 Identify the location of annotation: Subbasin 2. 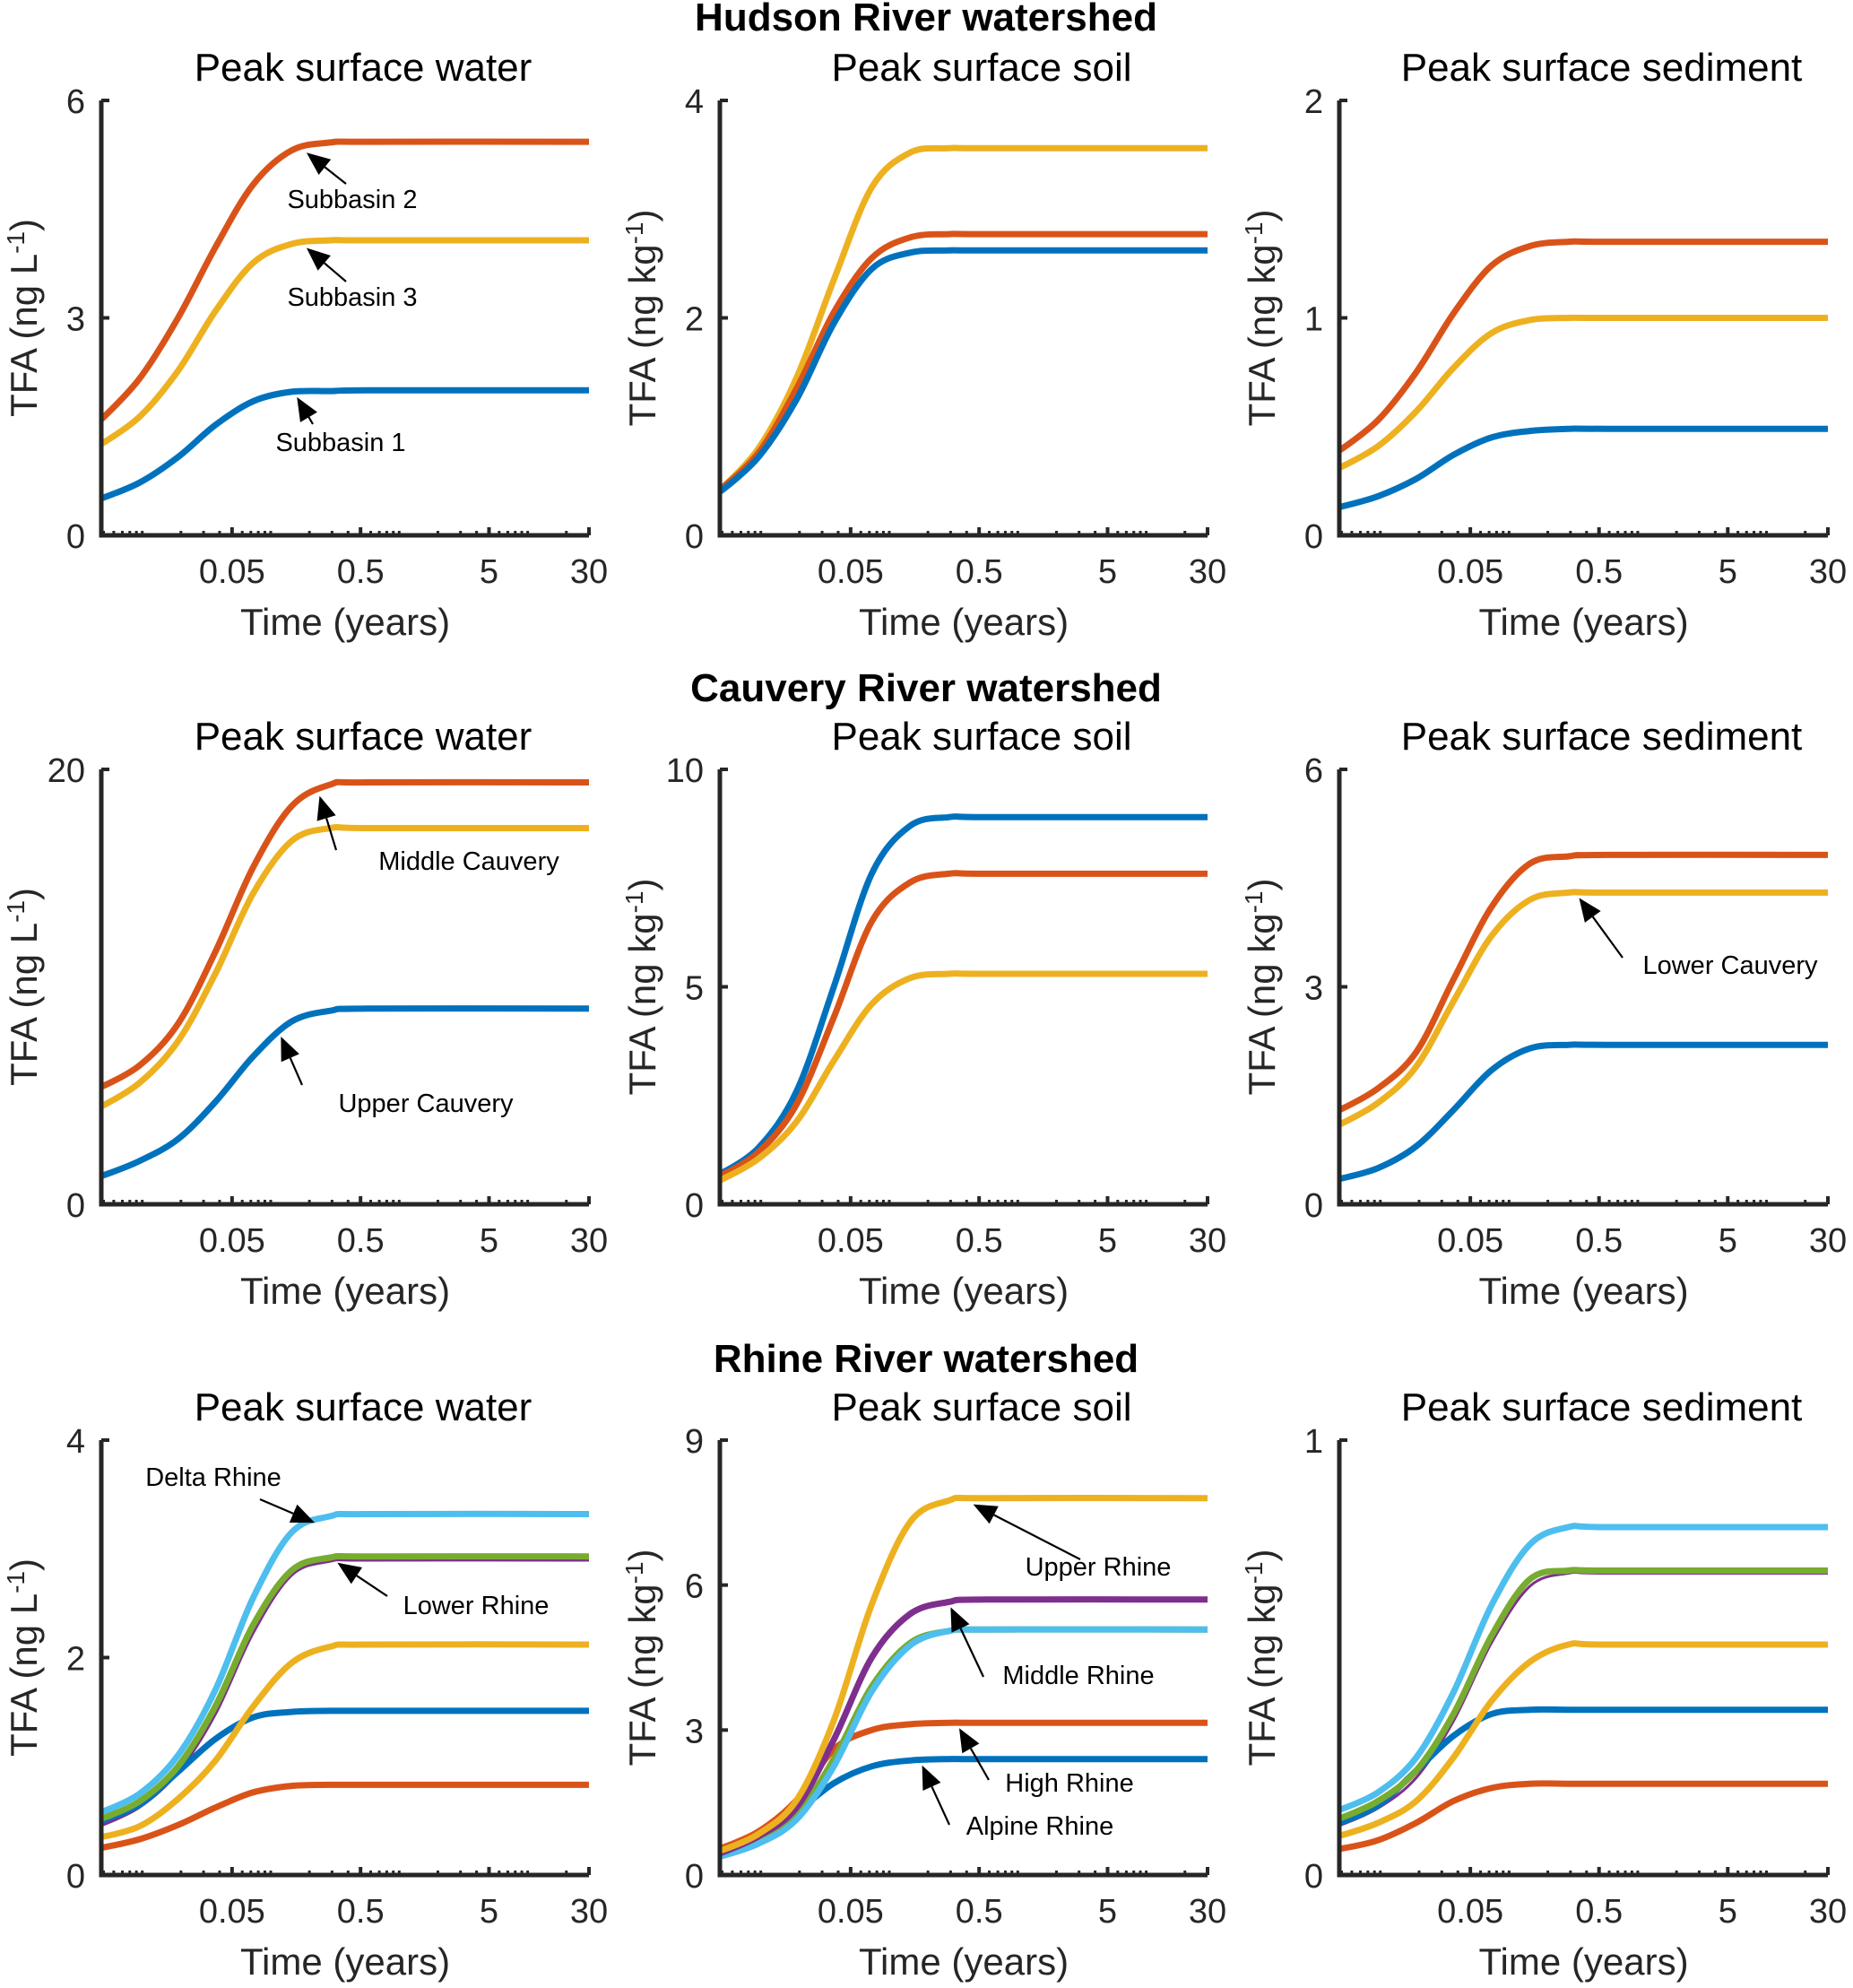
(352, 183).